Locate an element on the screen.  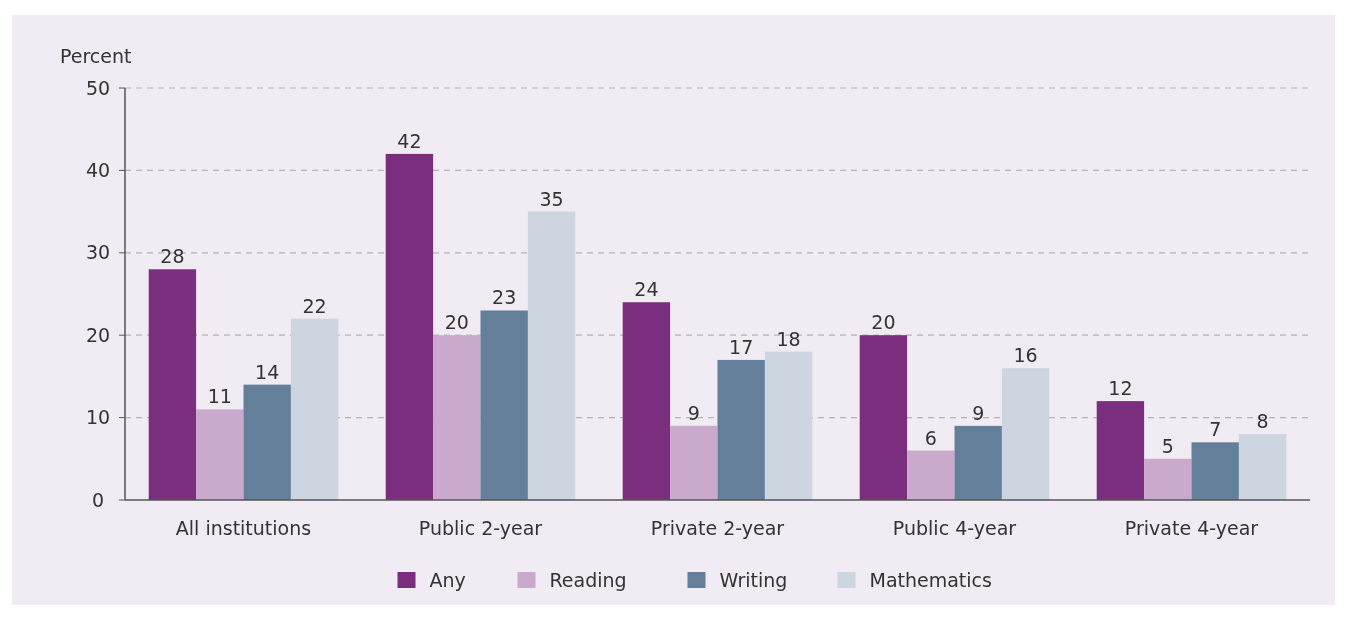
data-label: 7 is located at coordinates (1215, 429).